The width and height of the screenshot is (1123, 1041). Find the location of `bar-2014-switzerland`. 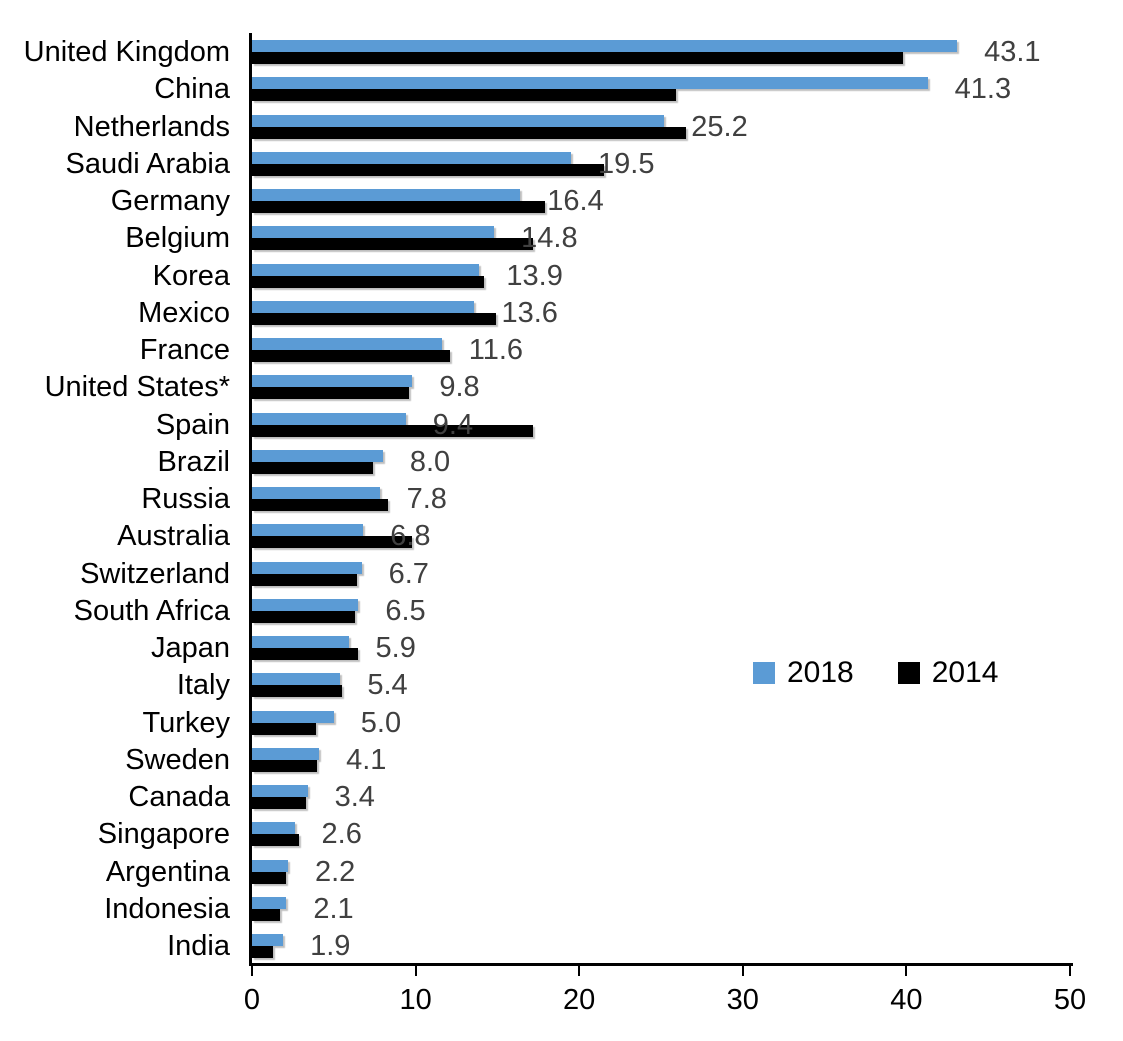

bar-2014-switzerland is located at coordinates (304, 579).